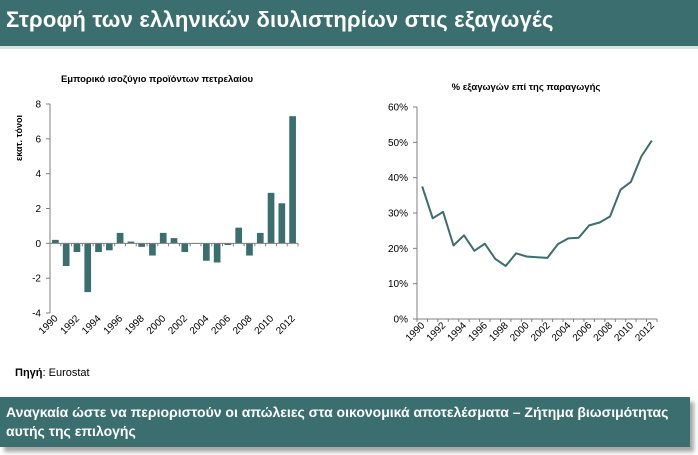 The height and width of the screenshot is (455, 698). I want to click on line-chart-y-tick-label: 10%, so click(398, 284).